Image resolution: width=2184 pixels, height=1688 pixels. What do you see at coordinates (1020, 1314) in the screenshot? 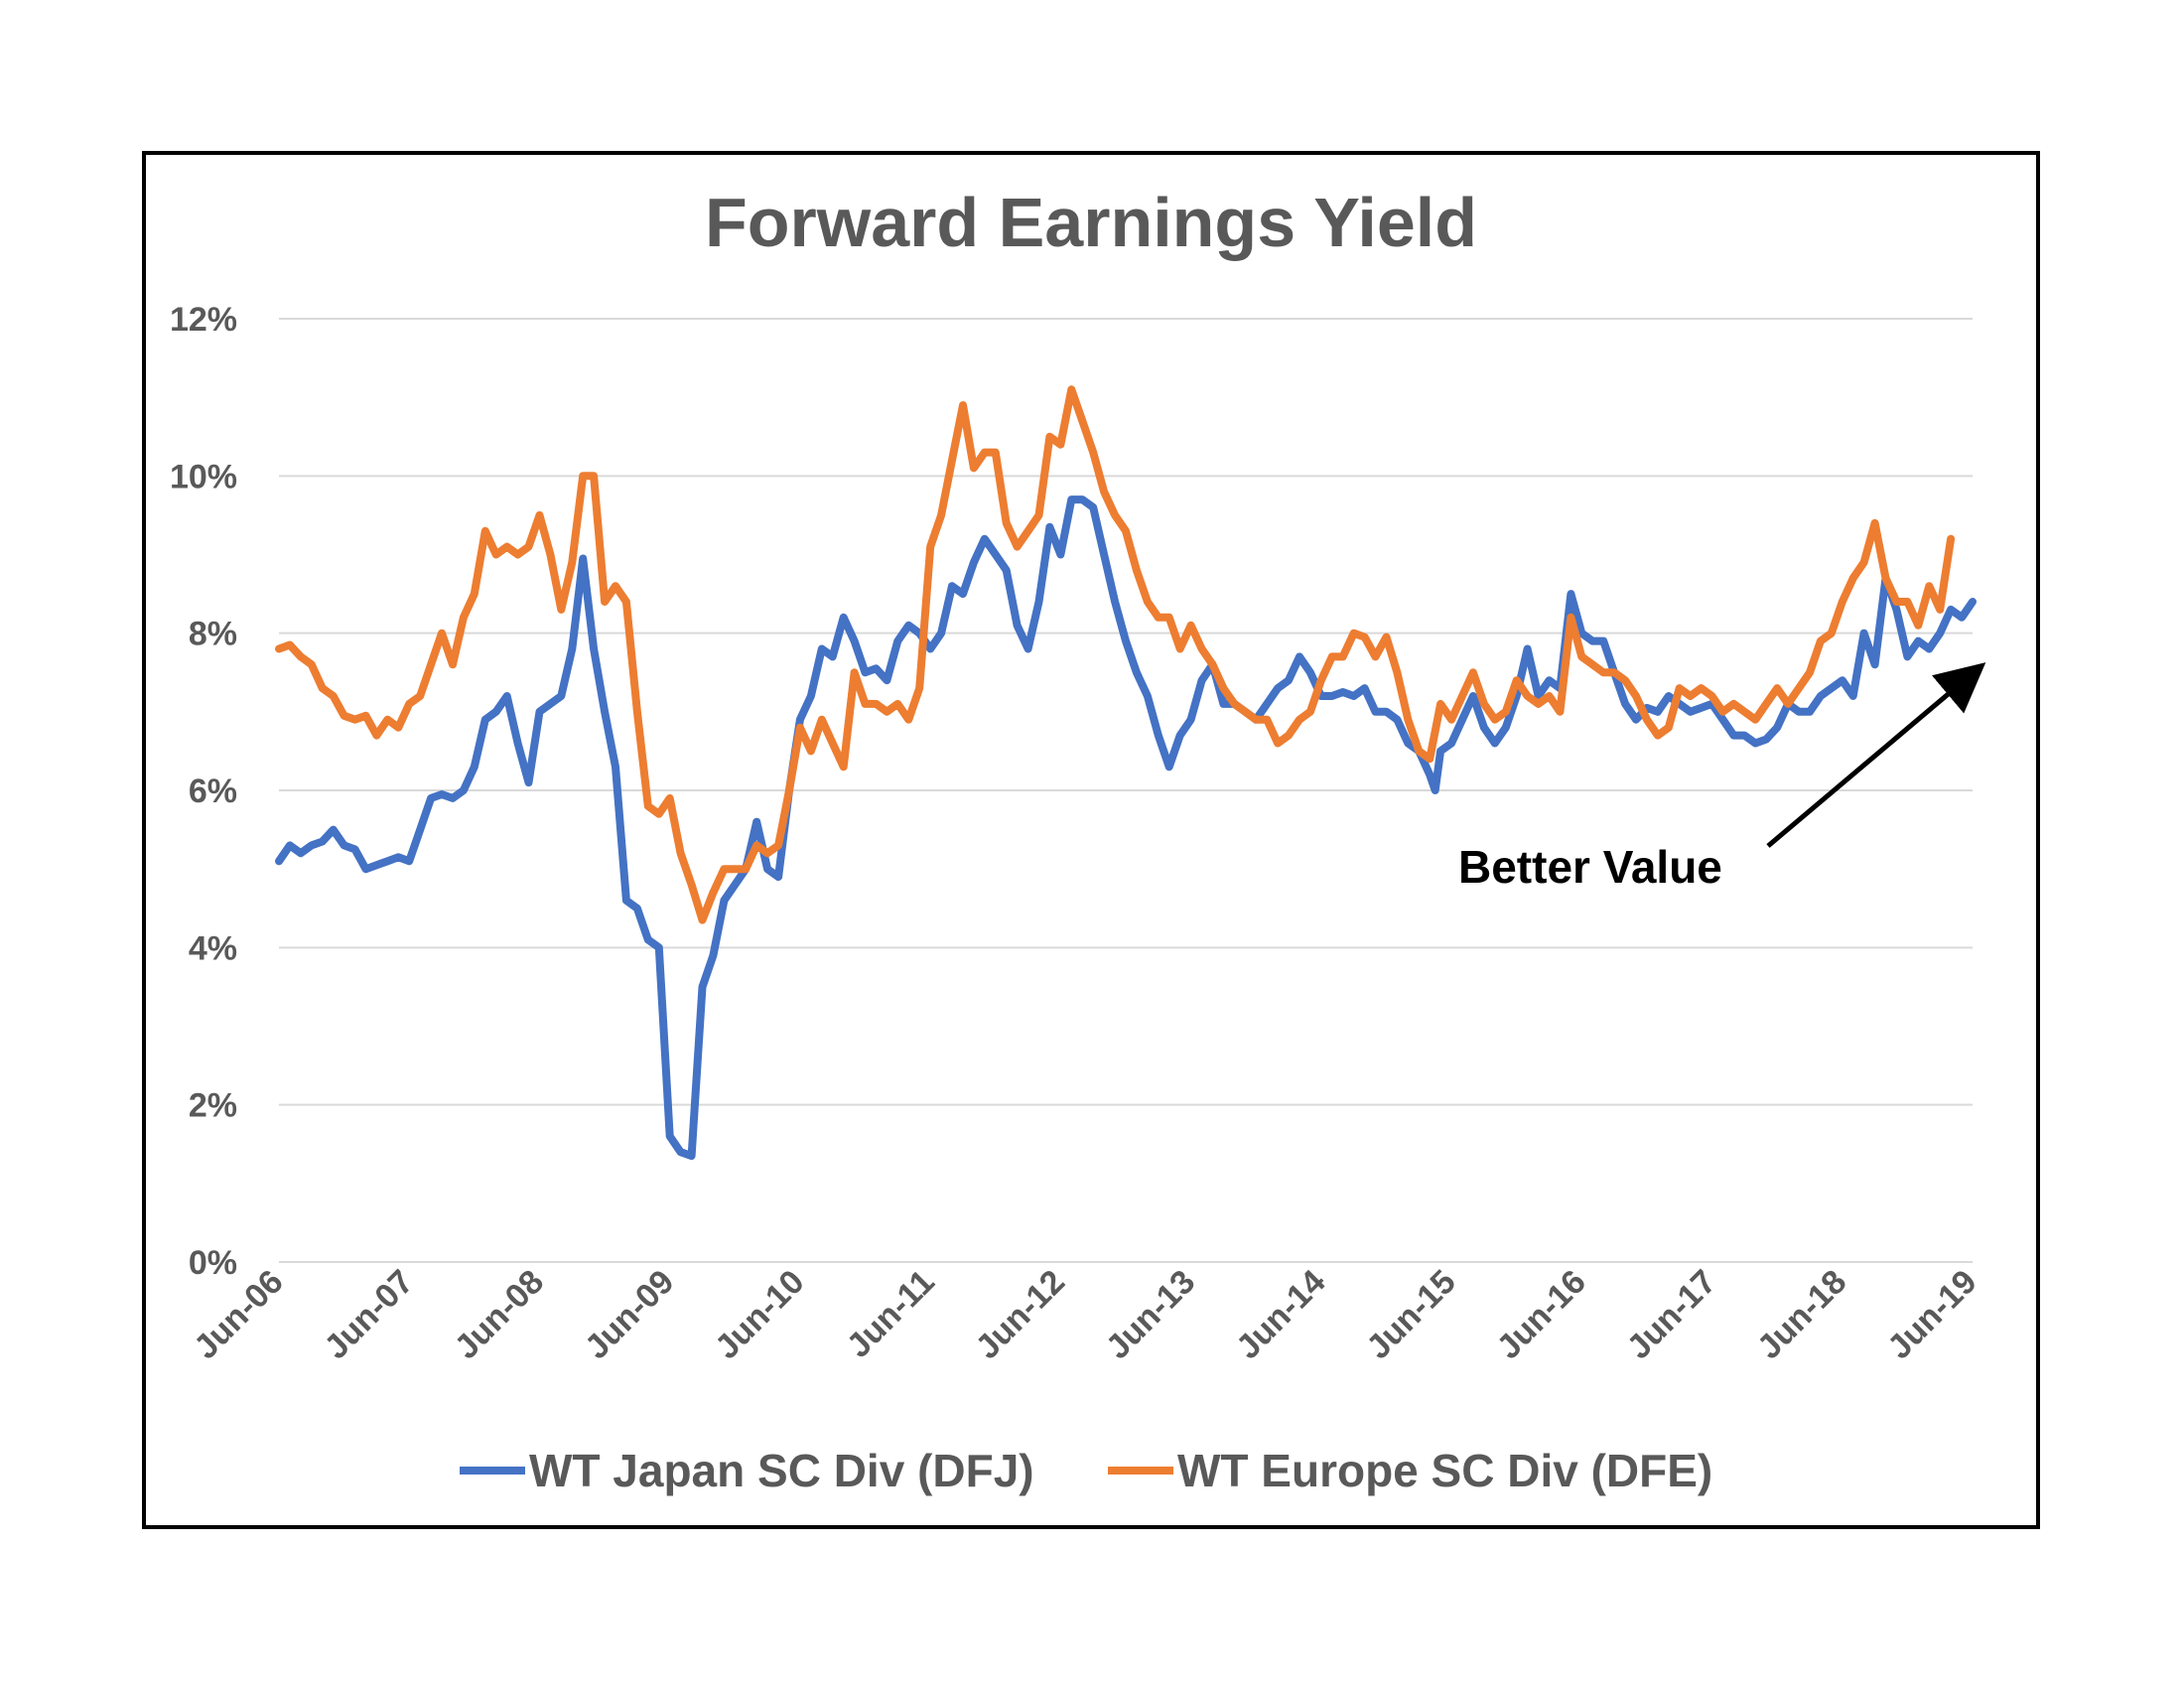
I see `x-tick-label: Jun-12` at bounding box center [1020, 1314].